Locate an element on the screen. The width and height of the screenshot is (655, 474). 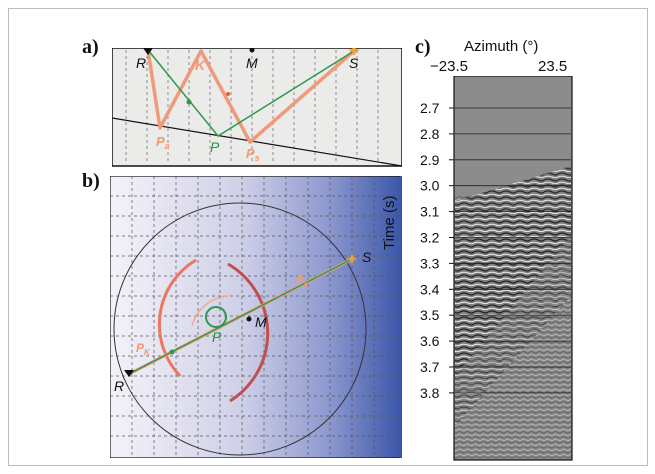
green-dot-b is located at coordinates (172, 352).